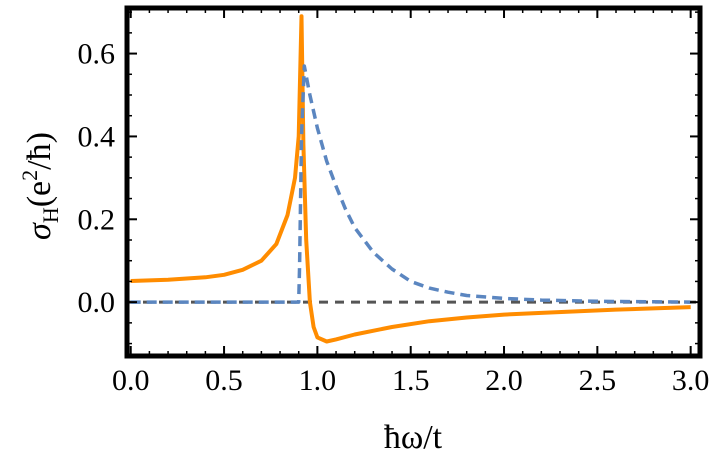 The width and height of the screenshot is (720, 465). What do you see at coordinates (131, 380) in the screenshot?
I see `x-tick-label: 0.0` at bounding box center [131, 380].